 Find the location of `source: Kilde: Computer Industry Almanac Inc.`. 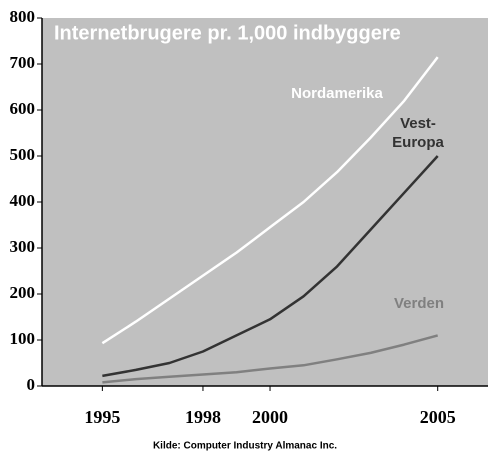

source: Kilde: Computer Industry Almanac Inc. is located at coordinates (245, 446).